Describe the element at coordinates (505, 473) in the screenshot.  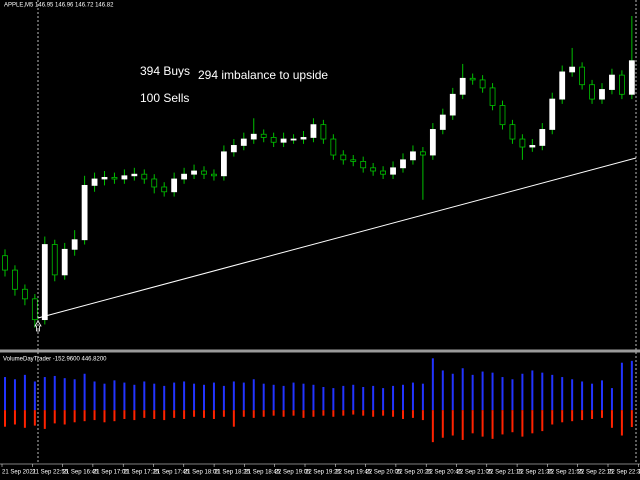
I see `time-label: 22 Sep 21:15` at that location.